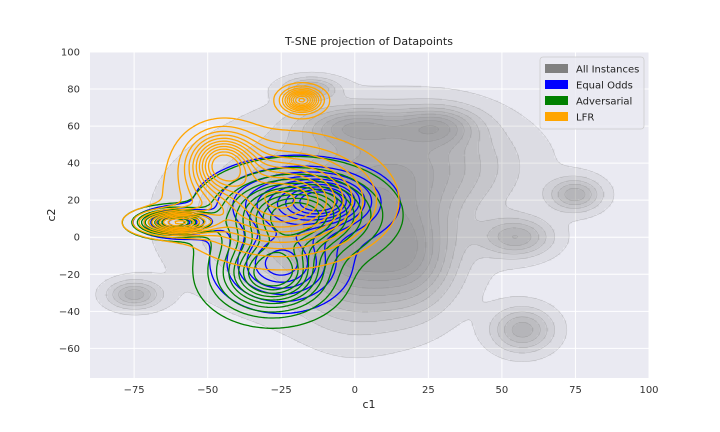 This screenshot has height=432, width=720. I want to click on y-tick-label: 40, so click(73, 164).